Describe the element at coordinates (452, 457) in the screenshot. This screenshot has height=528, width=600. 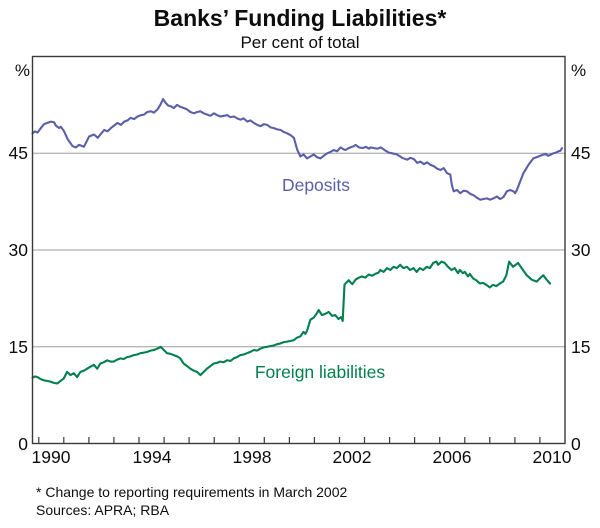
I see `x-axis-tick-label: 2006` at that location.